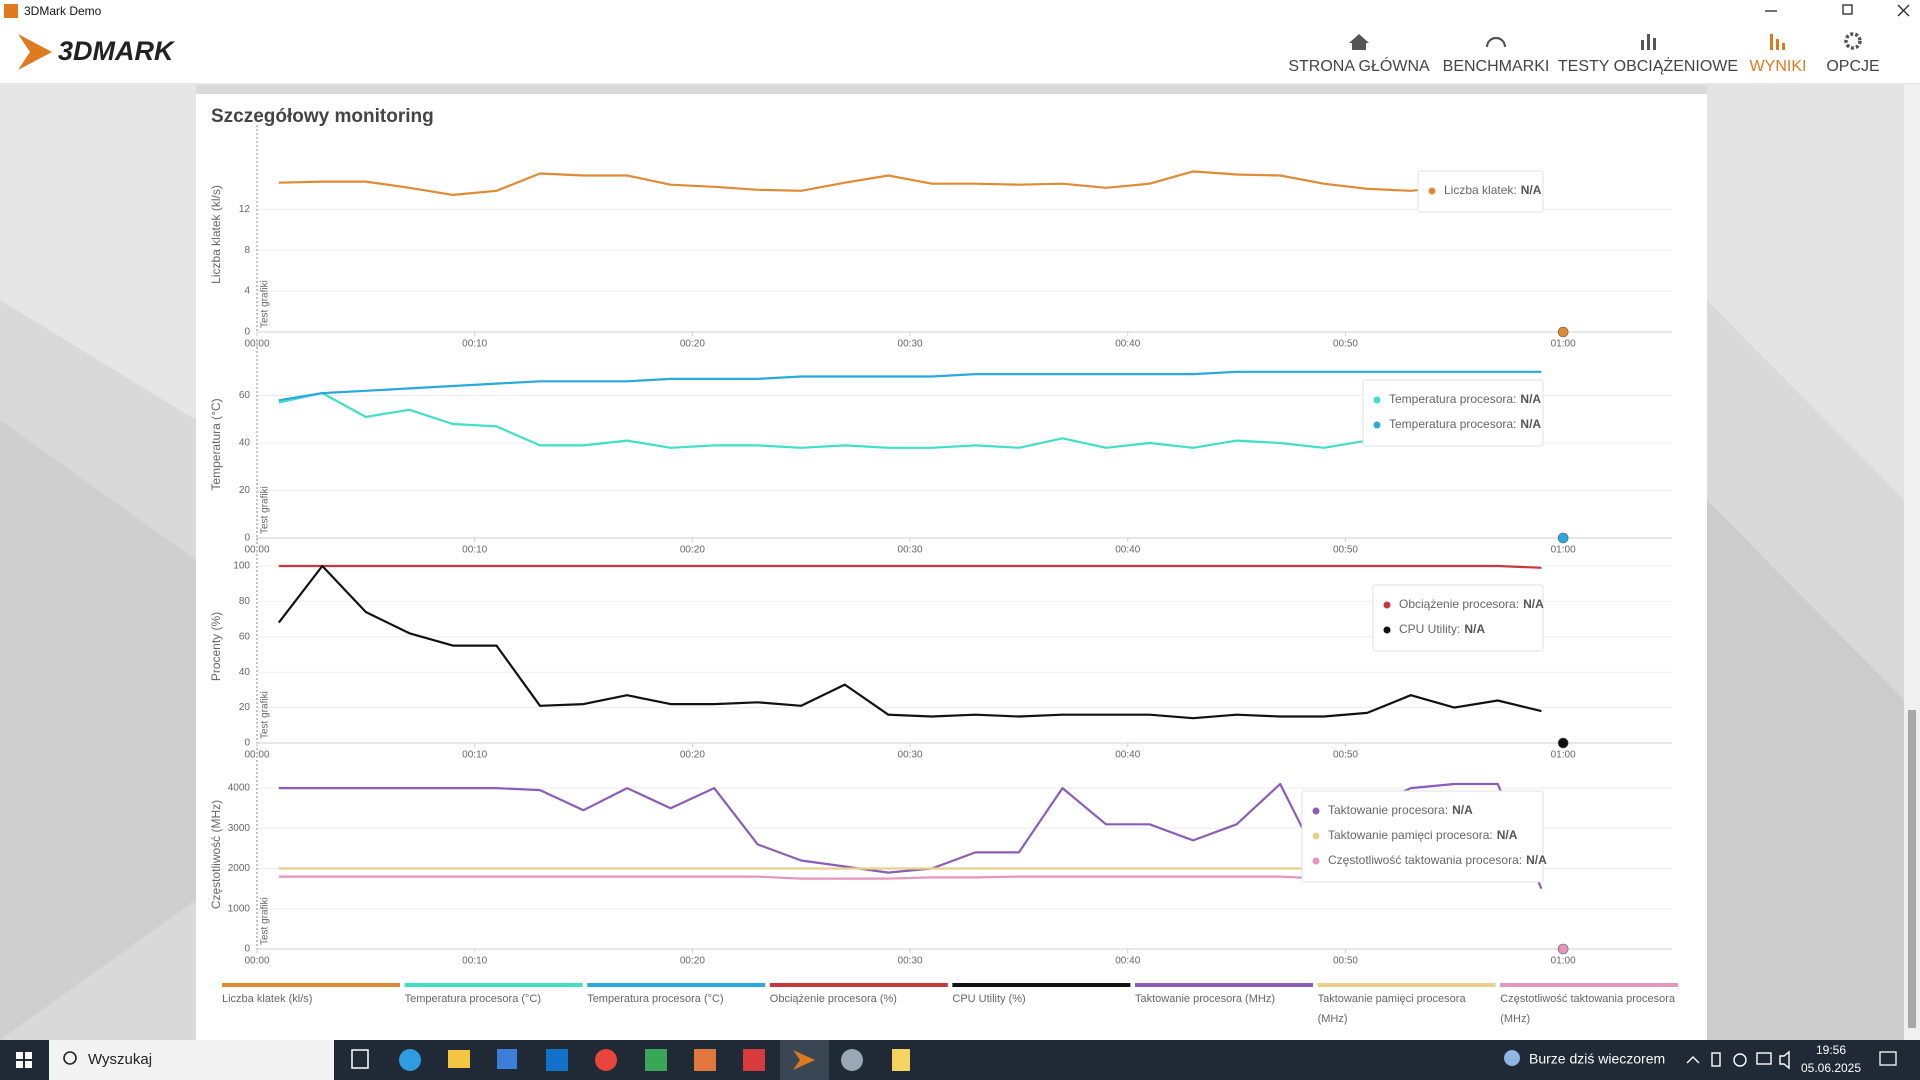  What do you see at coordinates (360, 1059) in the screenshot?
I see `task-view` at bounding box center [360, 1059].